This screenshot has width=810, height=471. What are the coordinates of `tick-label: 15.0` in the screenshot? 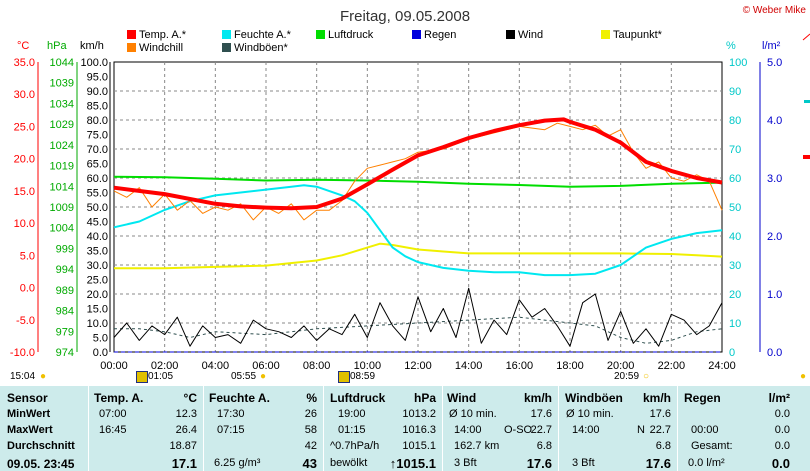 It's located at (24, 192).